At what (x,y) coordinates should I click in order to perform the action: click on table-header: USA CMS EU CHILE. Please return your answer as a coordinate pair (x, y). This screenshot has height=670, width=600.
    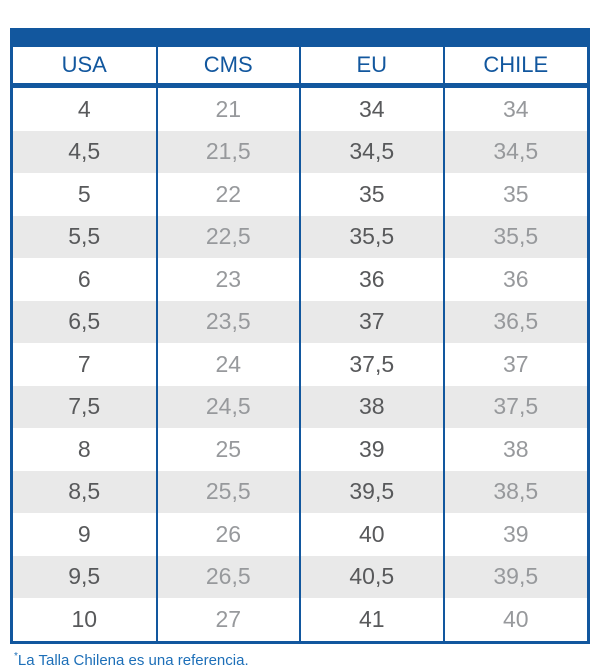
    Looking at the image, I should click on (300, 67).